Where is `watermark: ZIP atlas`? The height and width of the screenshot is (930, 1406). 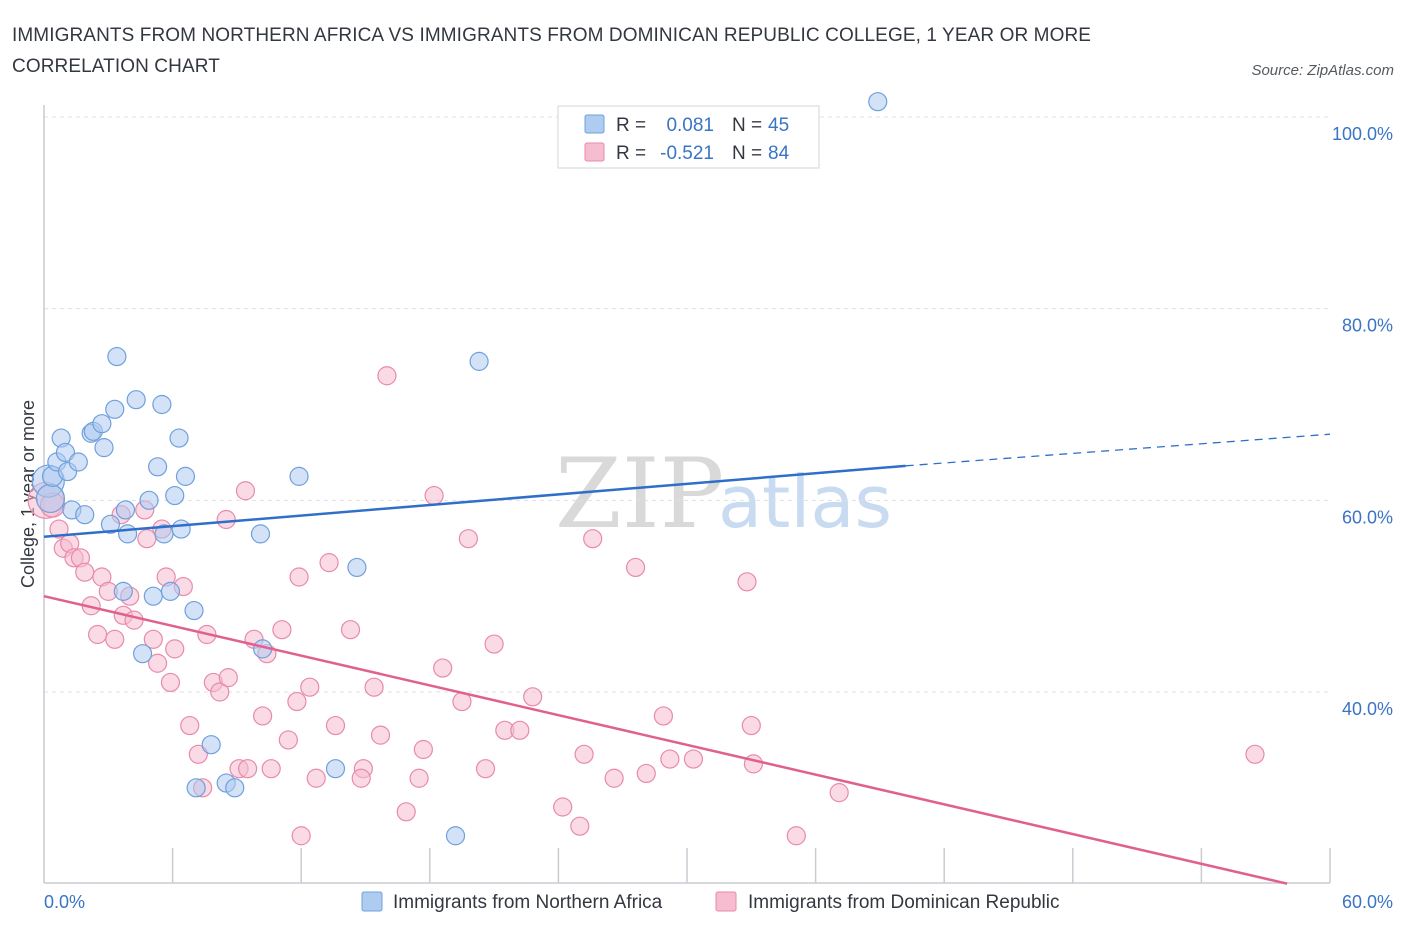
watermark: ZIP atlas is located at coordinates (723, 494).